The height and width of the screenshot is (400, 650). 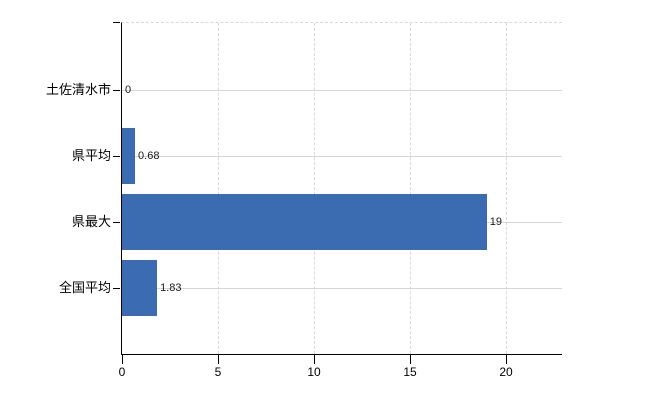 I want to click on x-tick-label: 15, so click(x=410, y=372).